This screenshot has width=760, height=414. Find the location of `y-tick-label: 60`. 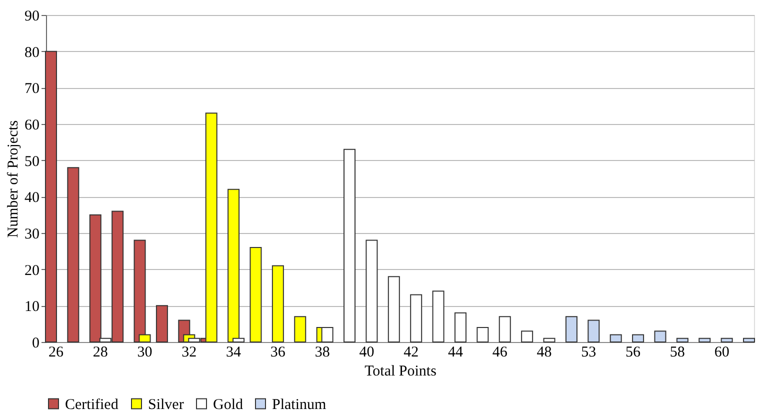

y-tick-label: 60 is located at coordinates (32, 126).